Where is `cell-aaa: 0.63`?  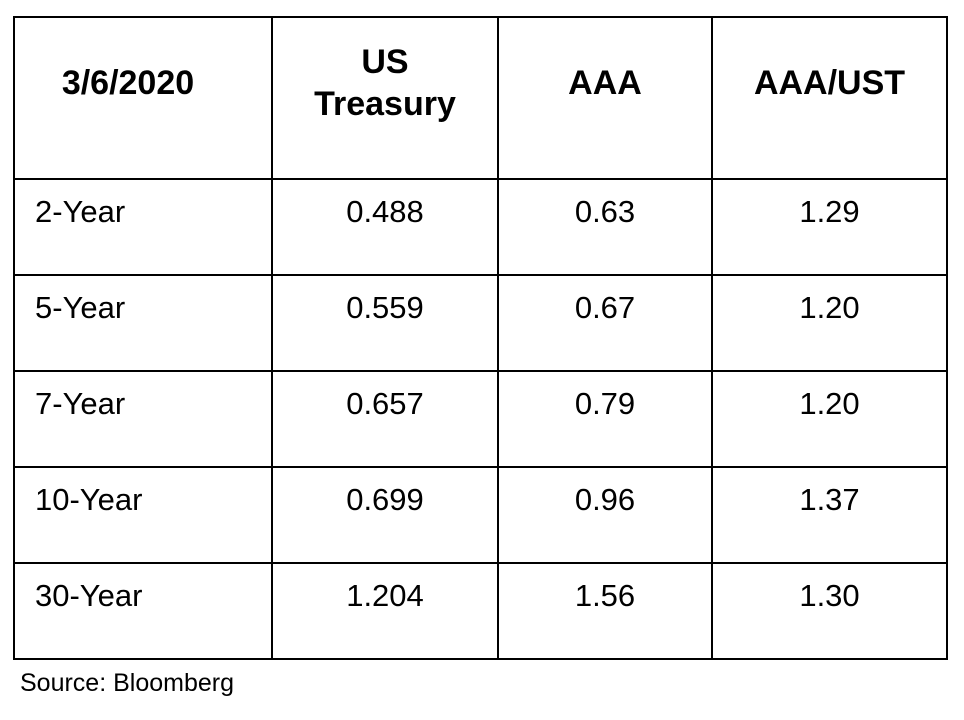
cell-aaa: 0.63 is located at coordinates (605, 227).